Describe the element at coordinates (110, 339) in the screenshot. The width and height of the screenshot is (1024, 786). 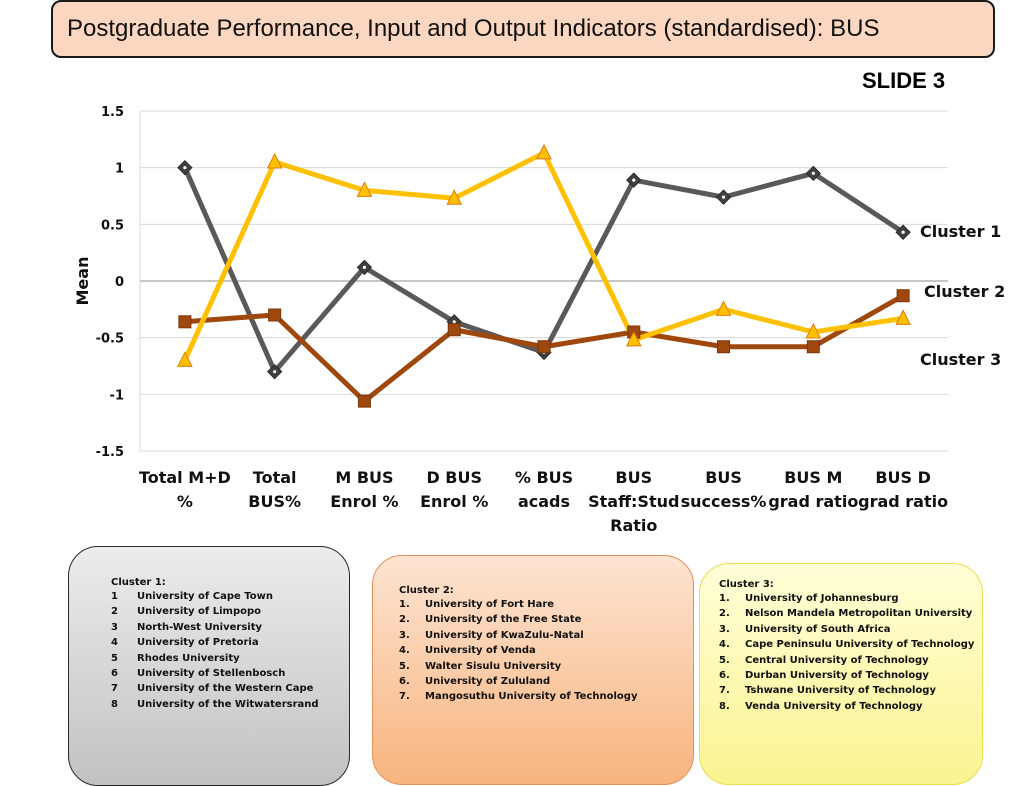
I see `y-tick-label: -0.5` at that location.